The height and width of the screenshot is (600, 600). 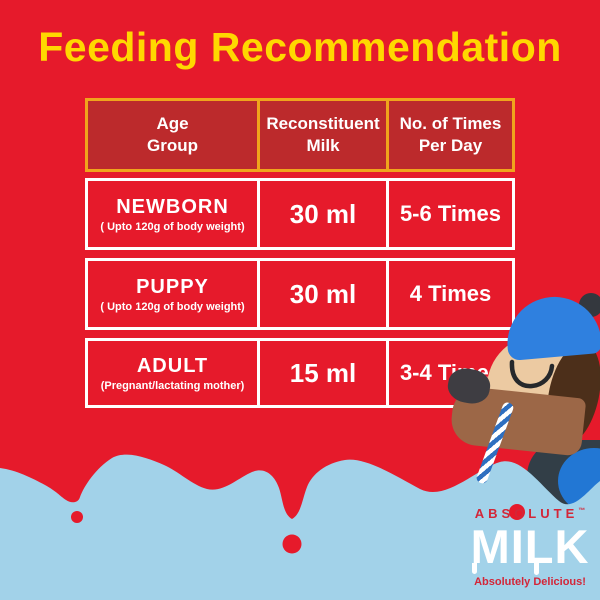 I want to click on brand-text: ABSOLUTE, so click(x=526, y=513).